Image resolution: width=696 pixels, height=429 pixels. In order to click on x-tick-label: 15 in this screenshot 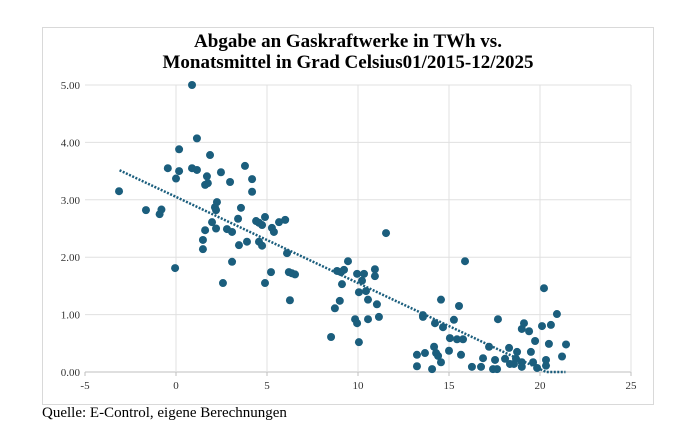, I will do `click(450, 386)`.